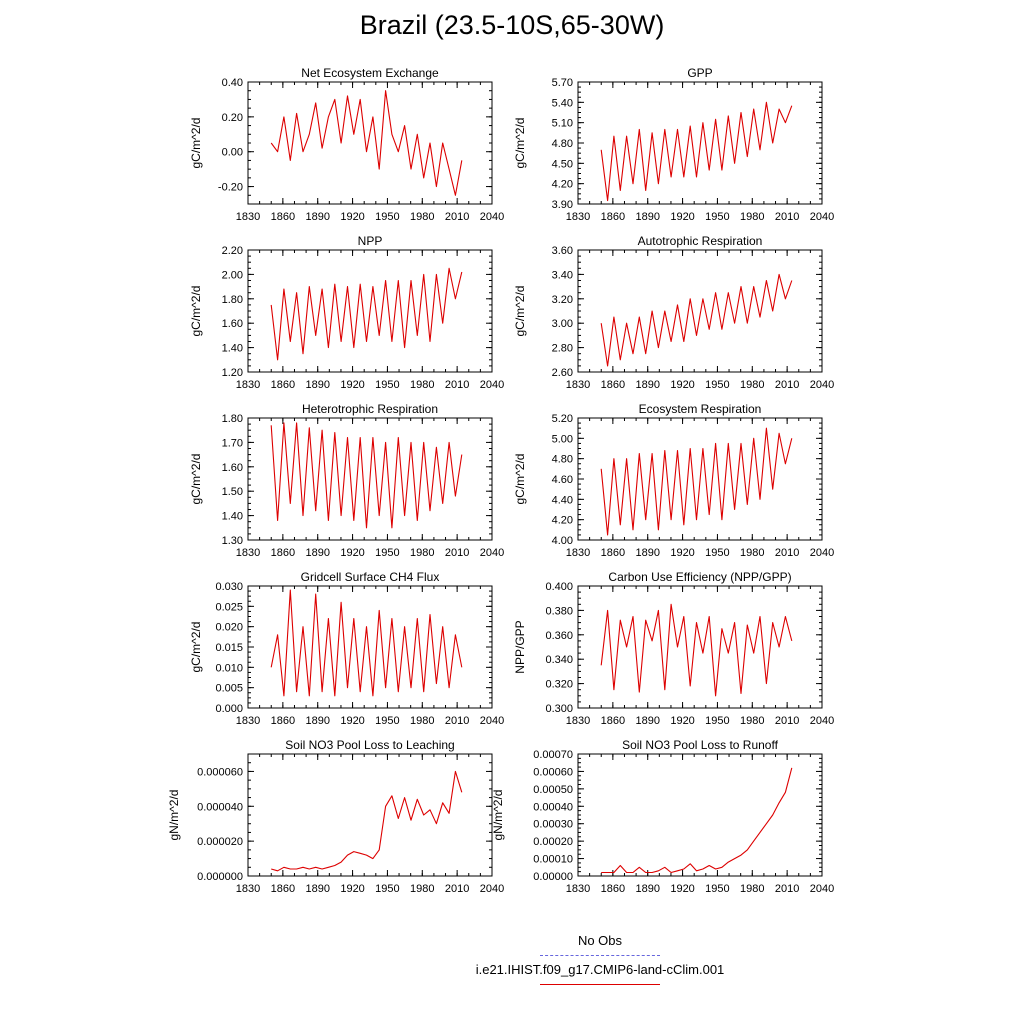  I want to click on panel-7-xtick-label: 2010, so click(457, 721).